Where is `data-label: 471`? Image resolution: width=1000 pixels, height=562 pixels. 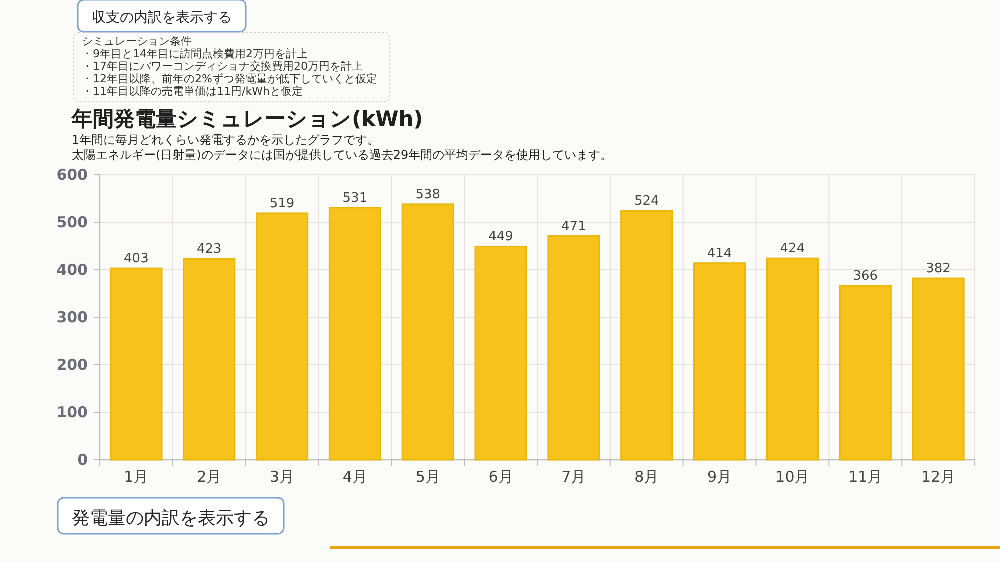
data-label: 471 is located at coordinates (574, 226).